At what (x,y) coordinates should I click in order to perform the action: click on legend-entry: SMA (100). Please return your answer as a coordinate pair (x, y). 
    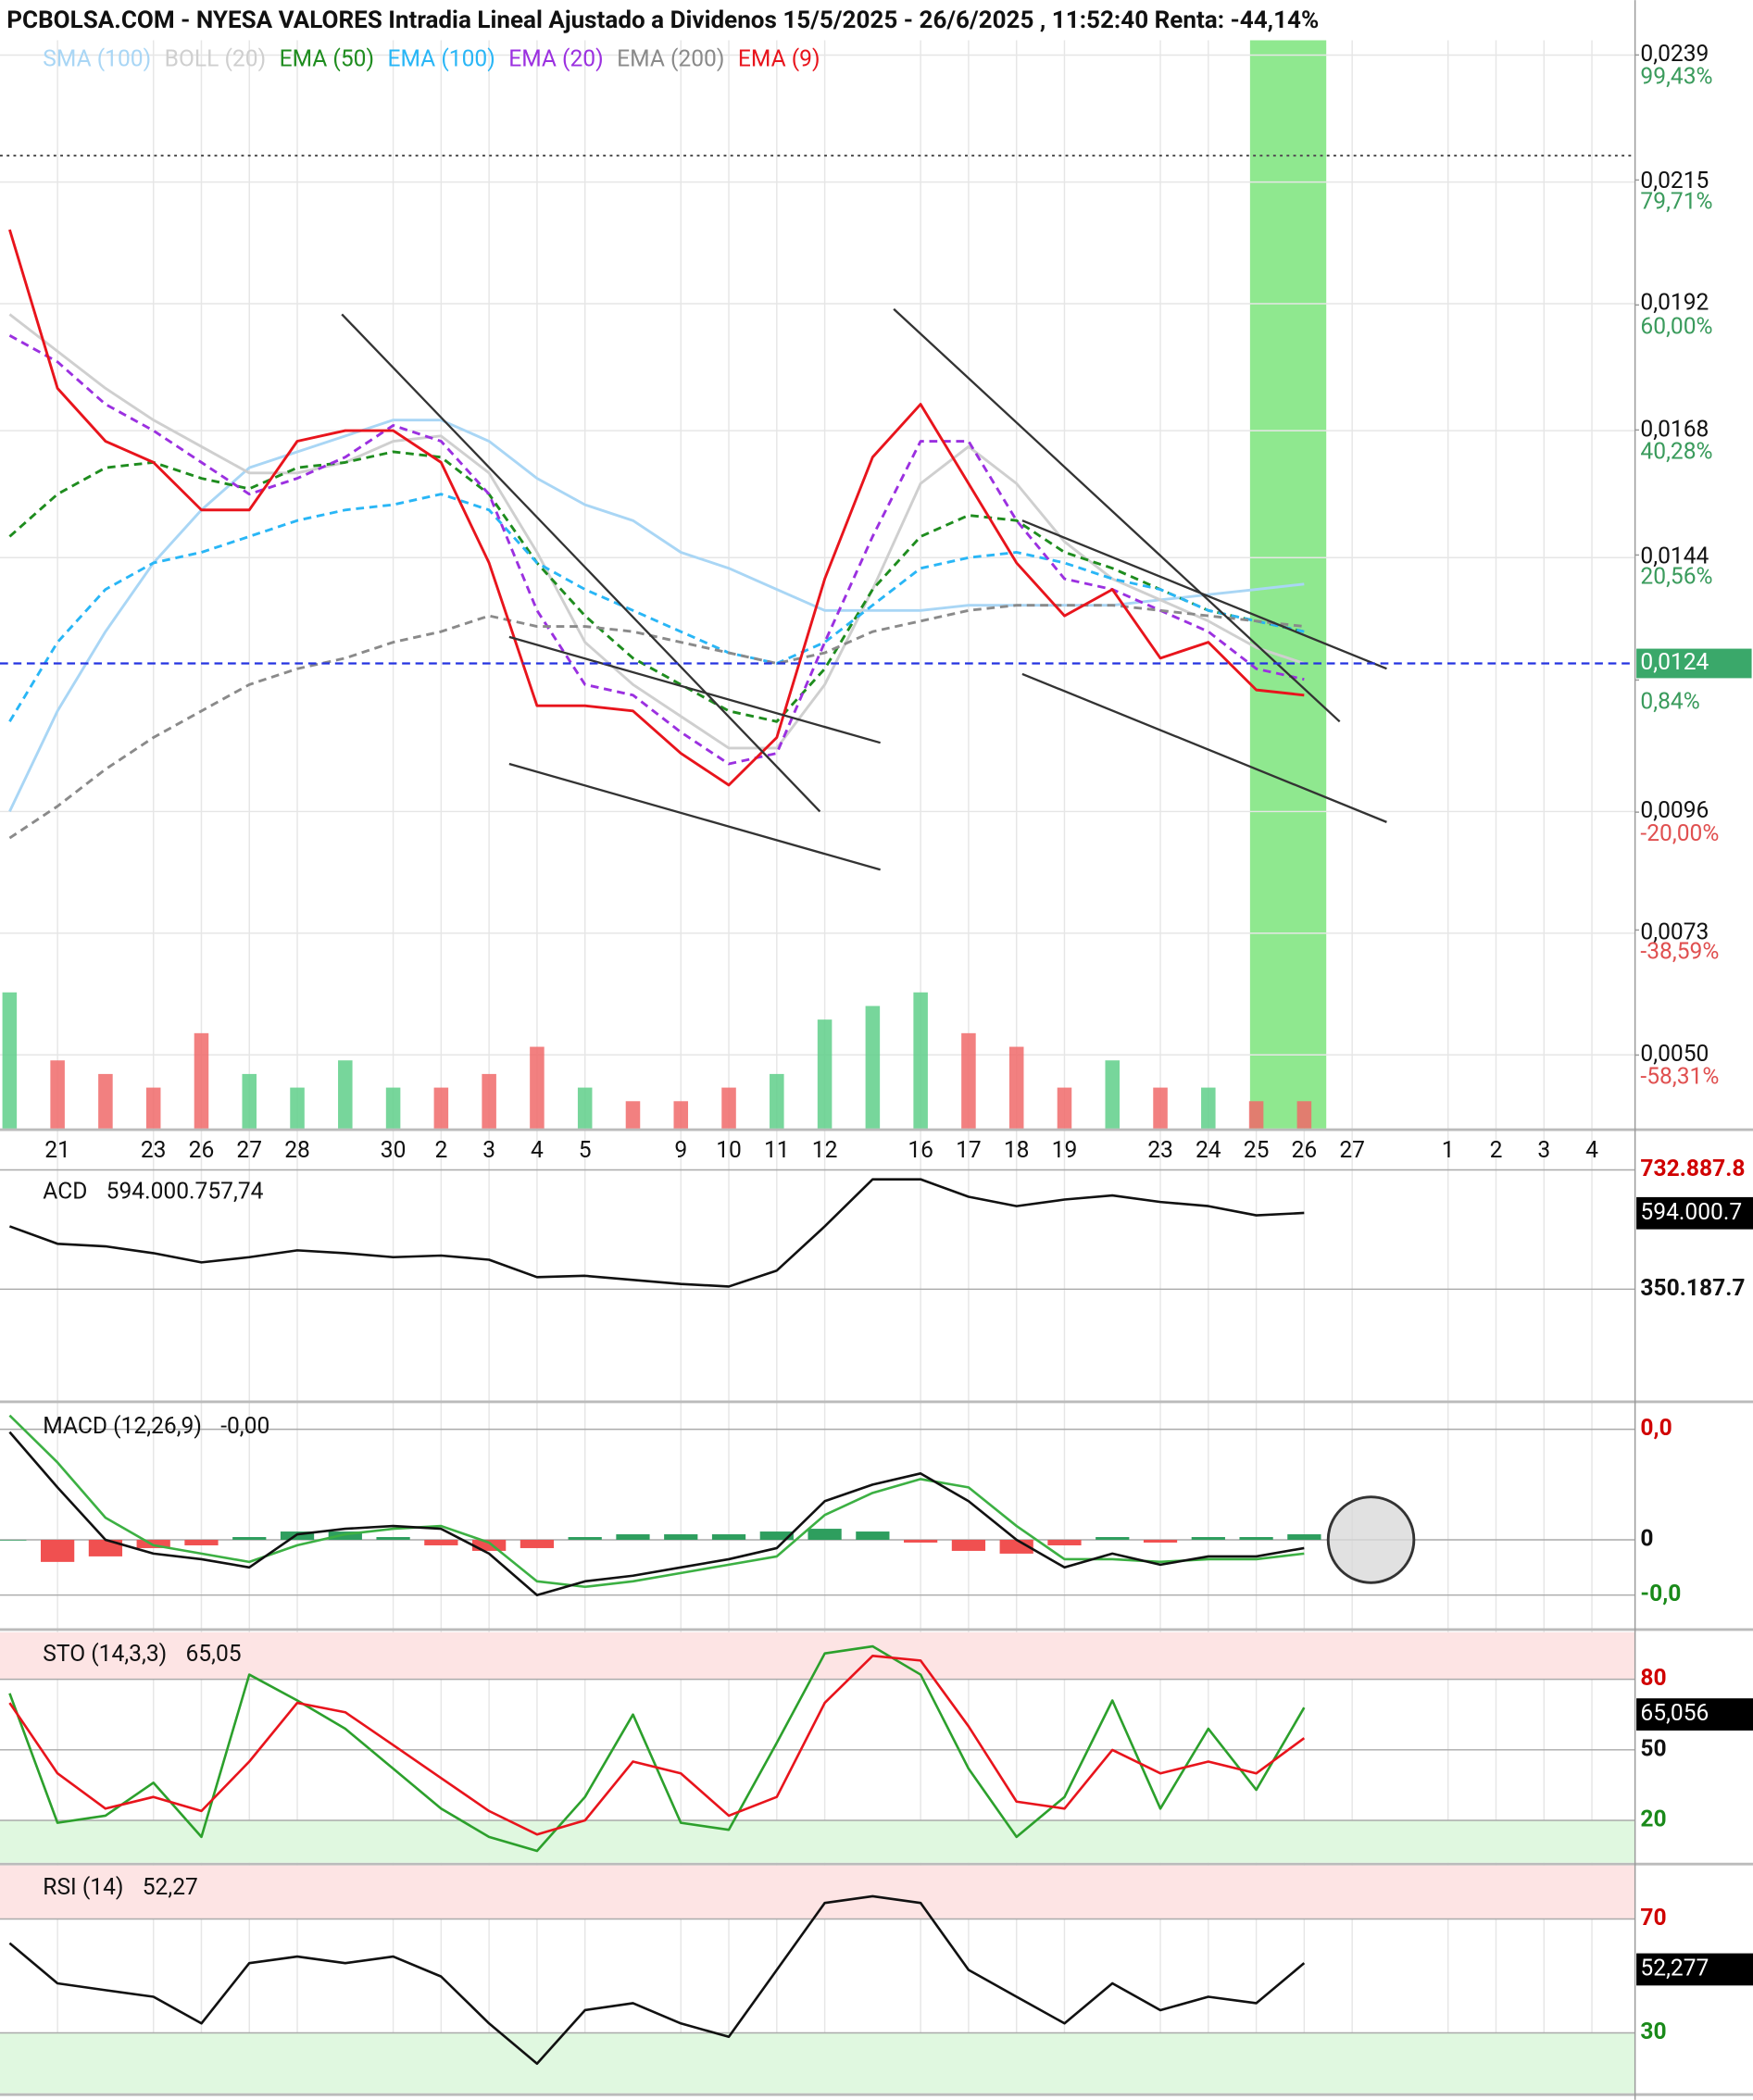
    Looking at the image, I should click on (97, 60).